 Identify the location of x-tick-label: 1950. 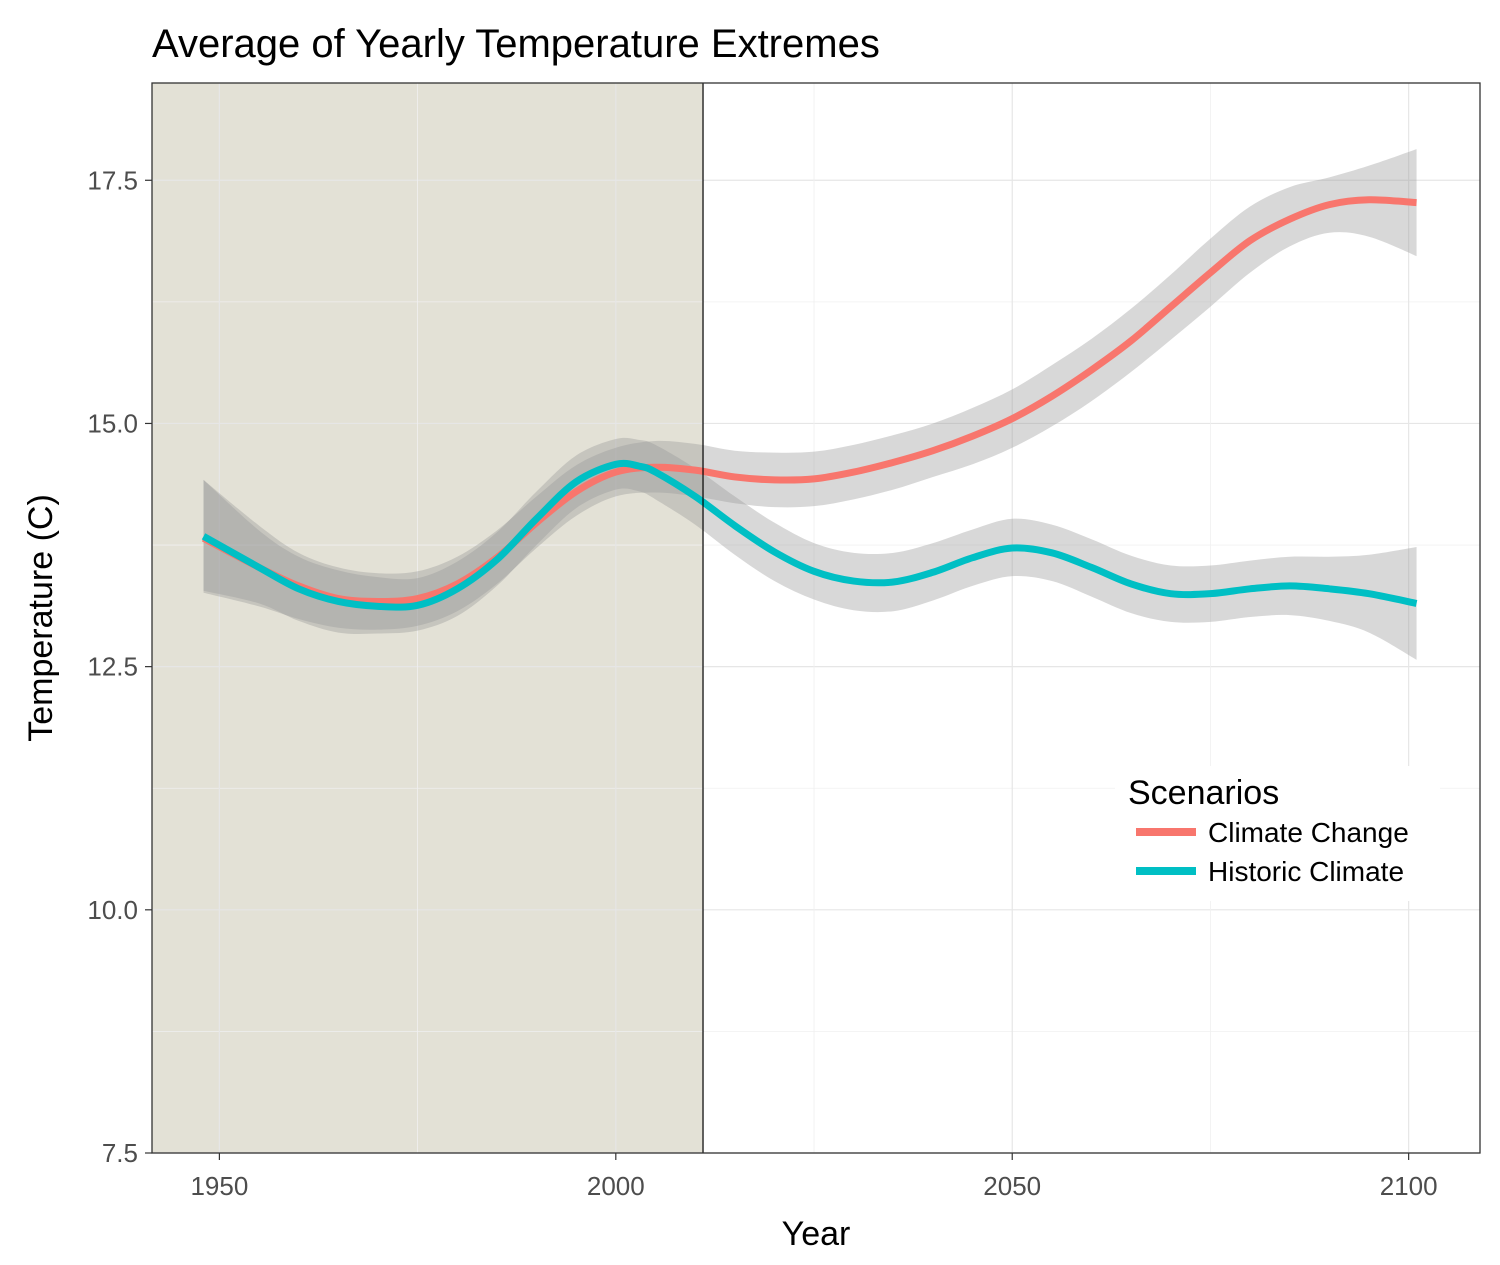
(219, 1186).